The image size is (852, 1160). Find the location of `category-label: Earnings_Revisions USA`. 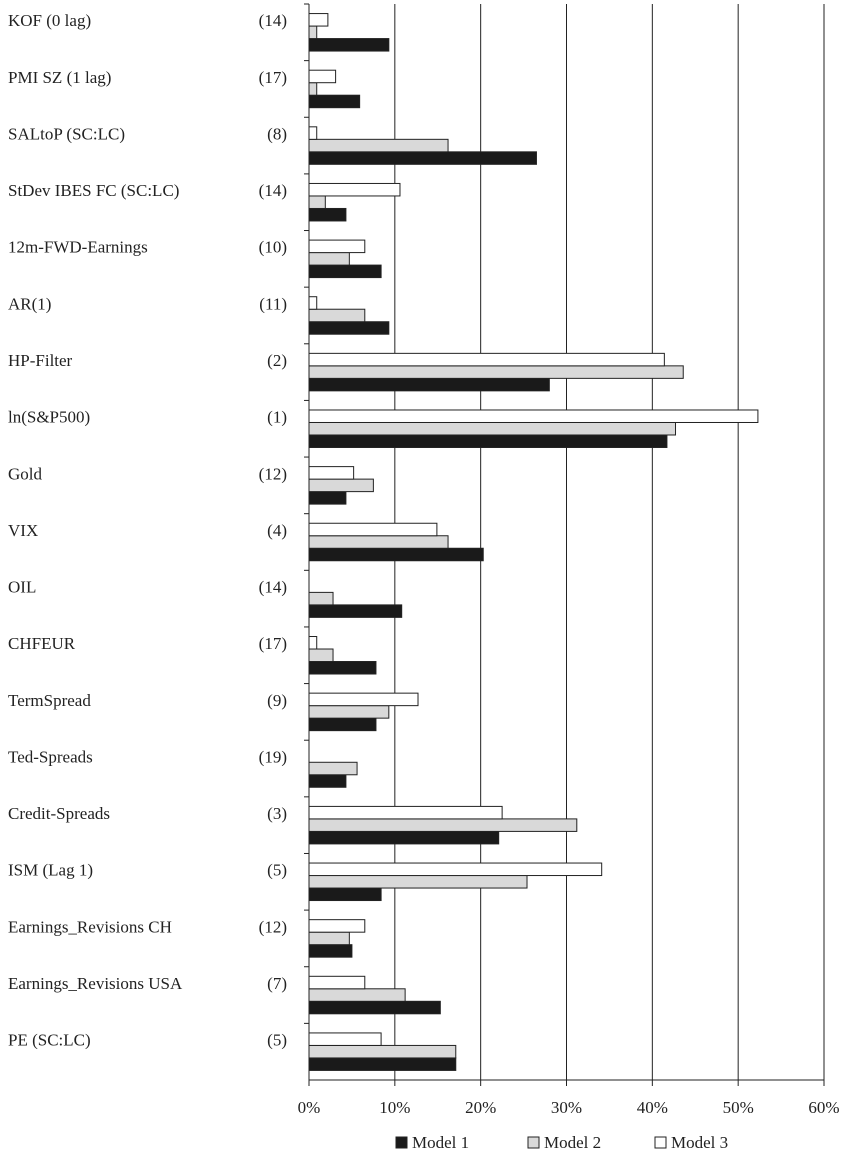

category-label: Earnings_Revisions USA is located at coordinates (95, 983).